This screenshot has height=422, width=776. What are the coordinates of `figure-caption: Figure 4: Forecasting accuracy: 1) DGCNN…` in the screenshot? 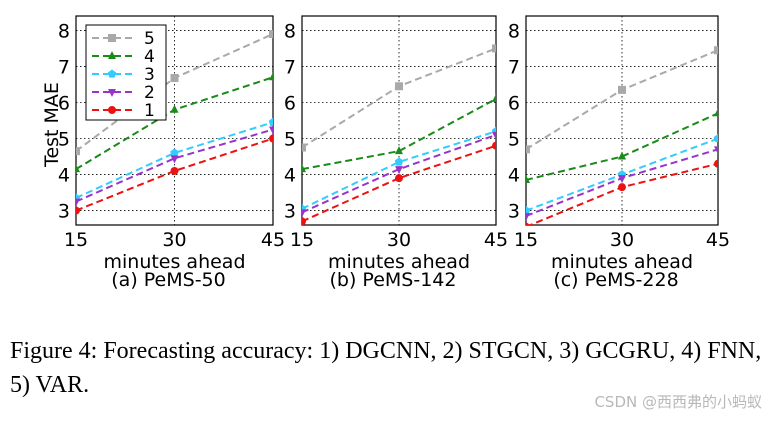 It's located at (386, 368).